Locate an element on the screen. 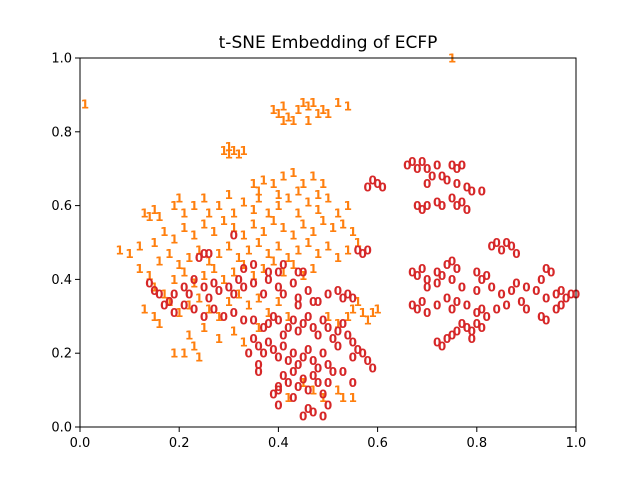 The width and height of the screenshot is (640, 480). y-tick-label: 0.6 is located at coordinates (61, 206).